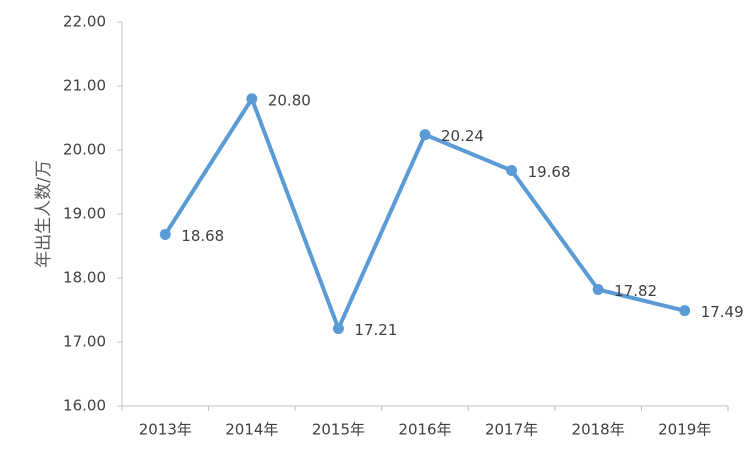 The height and width of the screenshot is (458, 752). I want to click on x-tick-label: 2016年, so click(424, 430).